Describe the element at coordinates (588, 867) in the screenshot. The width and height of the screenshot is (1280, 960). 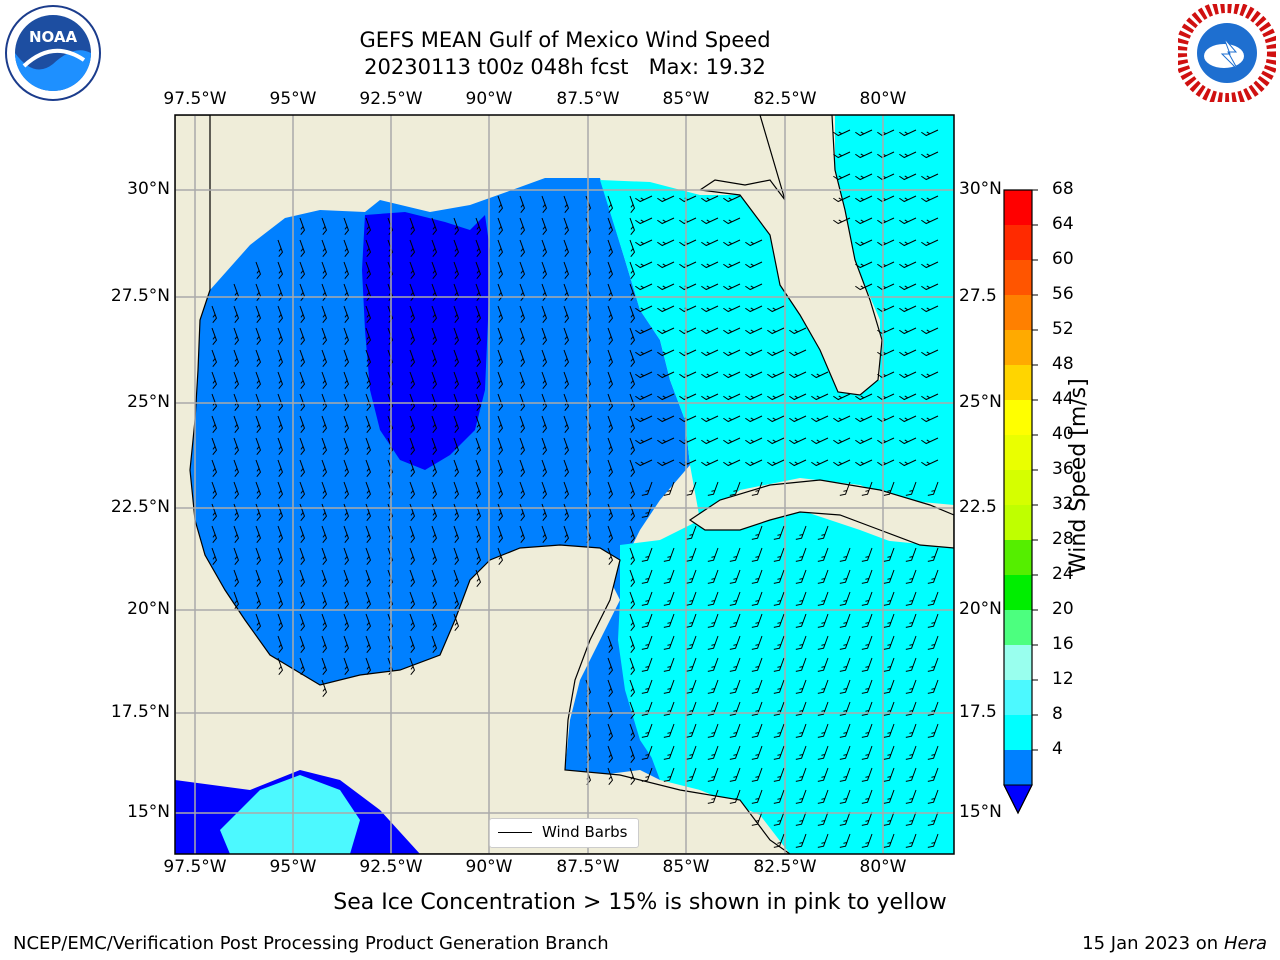
I see `axis-tick-label: 87.5°W` at that location.